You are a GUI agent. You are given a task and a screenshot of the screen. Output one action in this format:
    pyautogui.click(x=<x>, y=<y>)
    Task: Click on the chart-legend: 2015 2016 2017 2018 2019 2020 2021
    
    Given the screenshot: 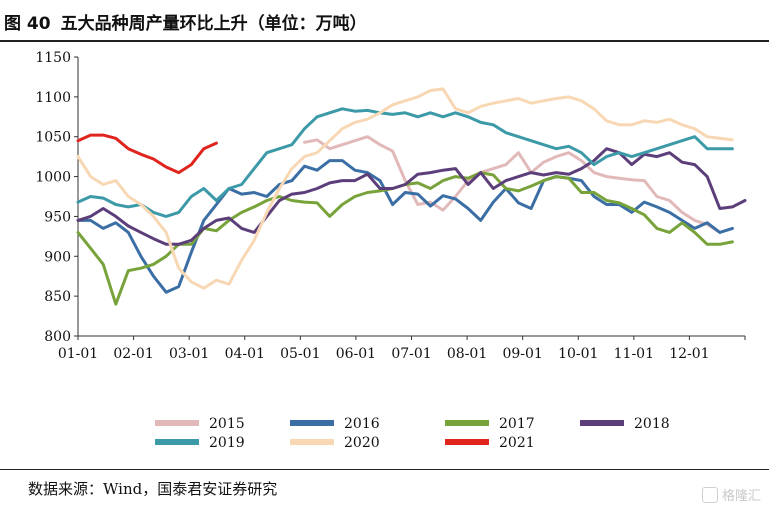 What is the action you would take?
    pyautogui.click(x=412, y=433)
    